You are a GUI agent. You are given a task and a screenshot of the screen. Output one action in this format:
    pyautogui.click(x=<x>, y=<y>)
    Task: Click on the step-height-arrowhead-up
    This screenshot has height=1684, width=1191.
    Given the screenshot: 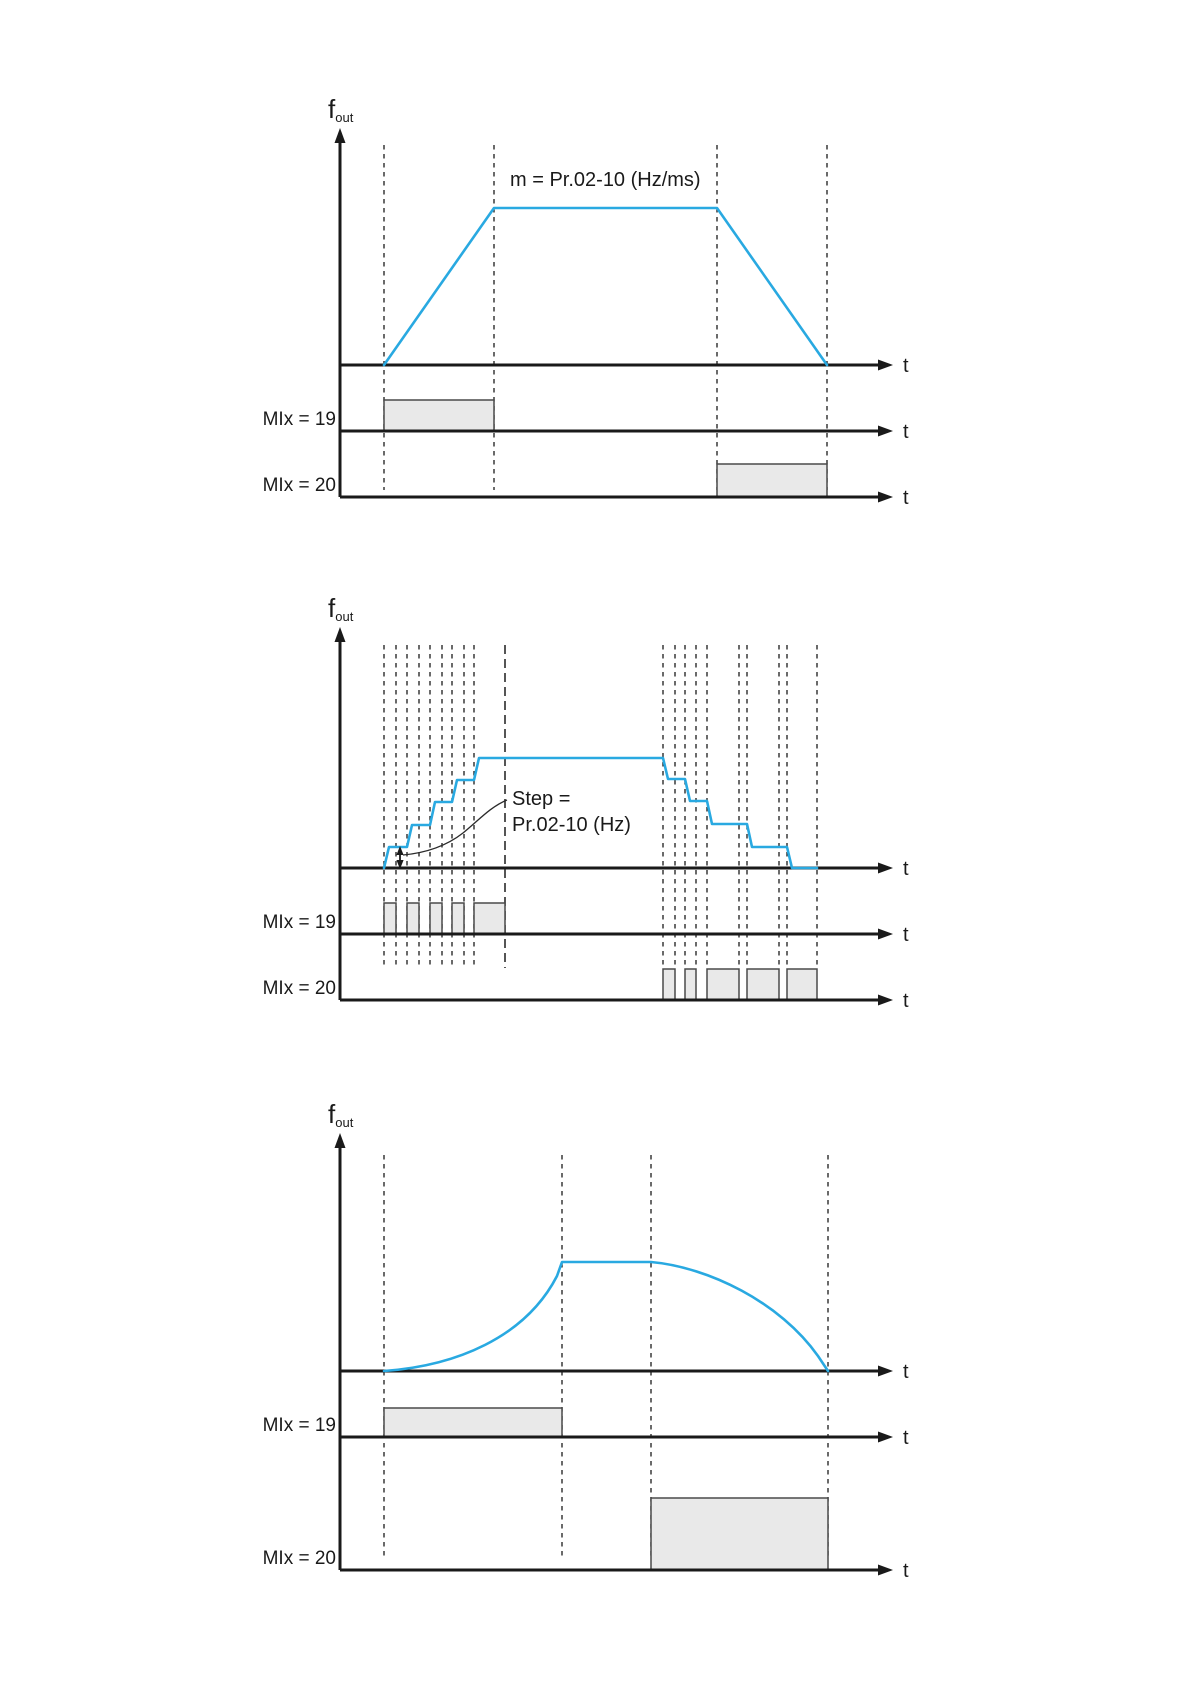 What is the action you would take?
    pyautogui.click(x=400, y=850)
    